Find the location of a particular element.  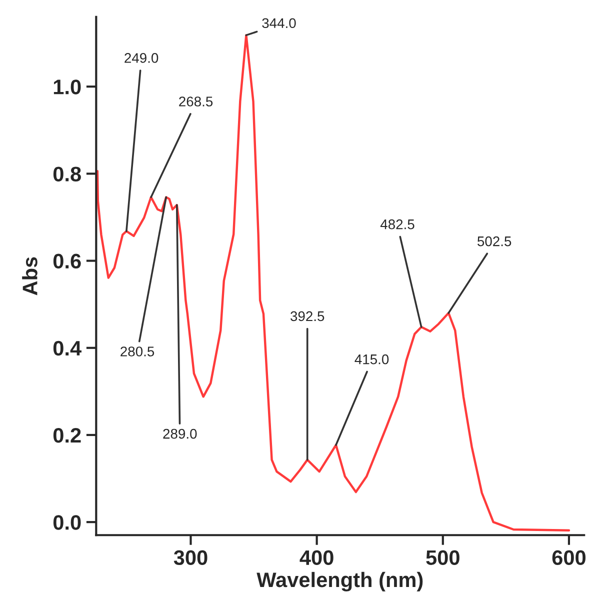

x-tick-label: 500 is located at coordinates (443, 558).